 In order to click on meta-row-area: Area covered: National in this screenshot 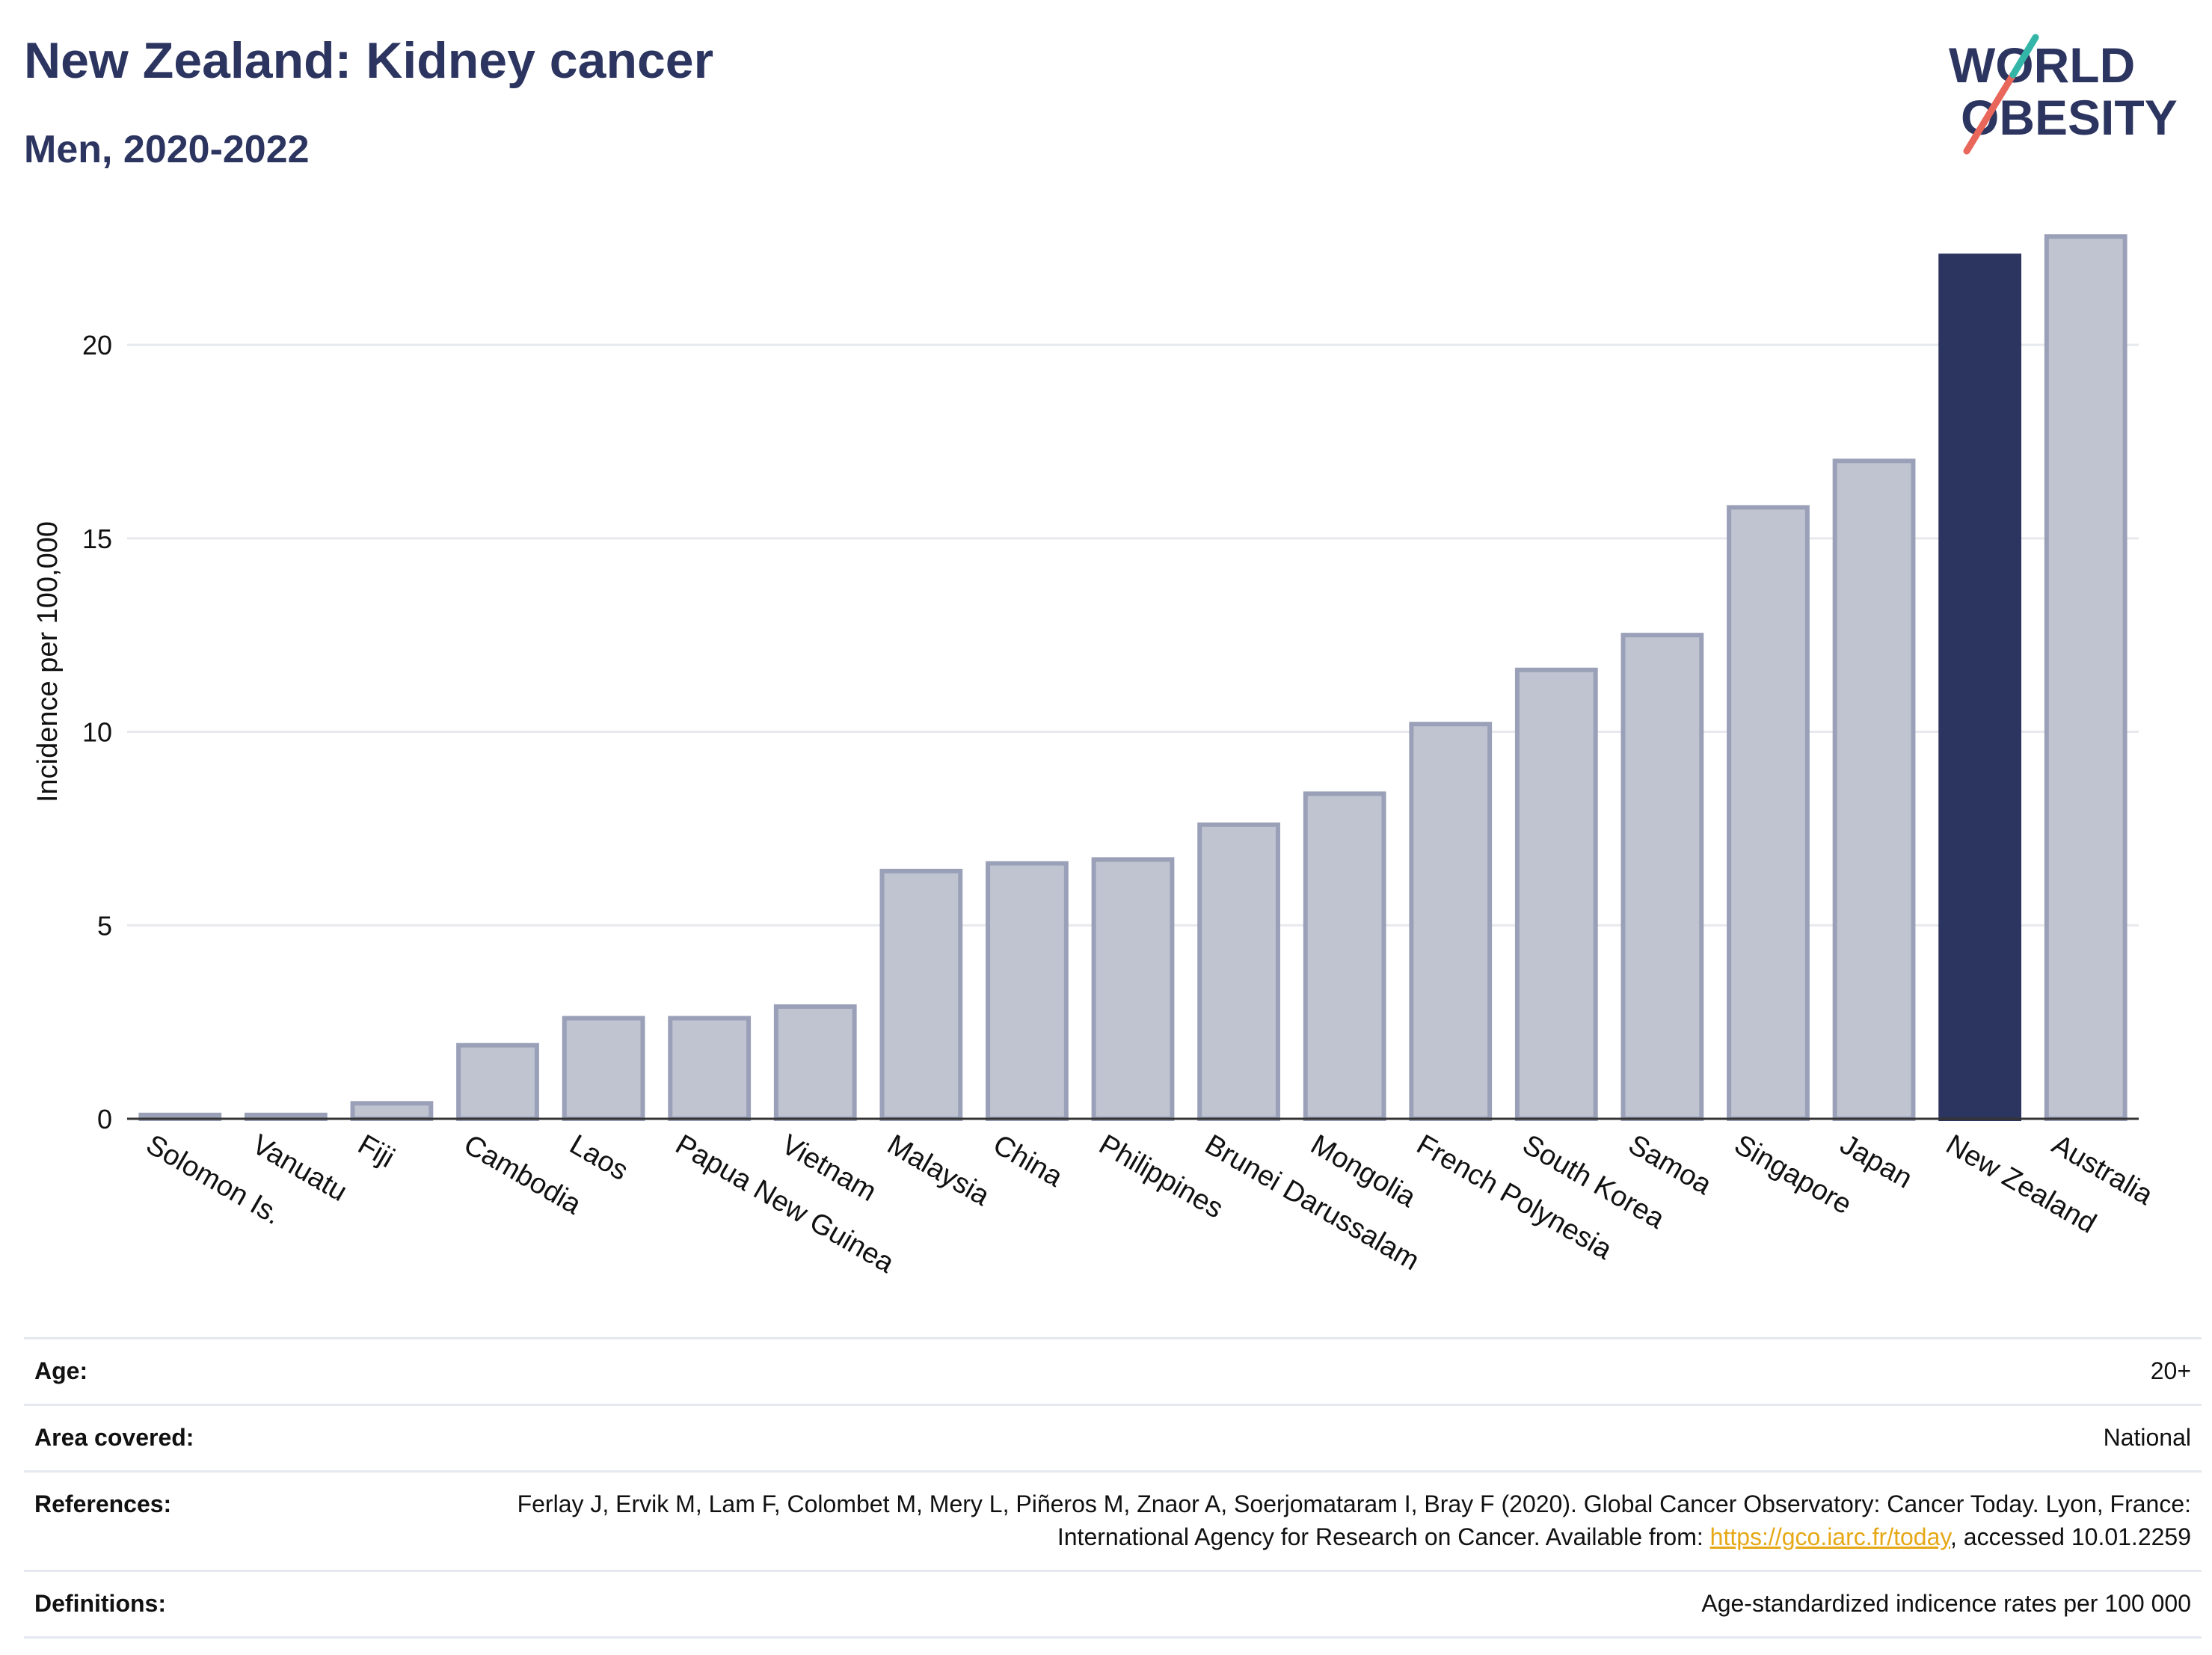, I will do `click(1113, 1437)`.